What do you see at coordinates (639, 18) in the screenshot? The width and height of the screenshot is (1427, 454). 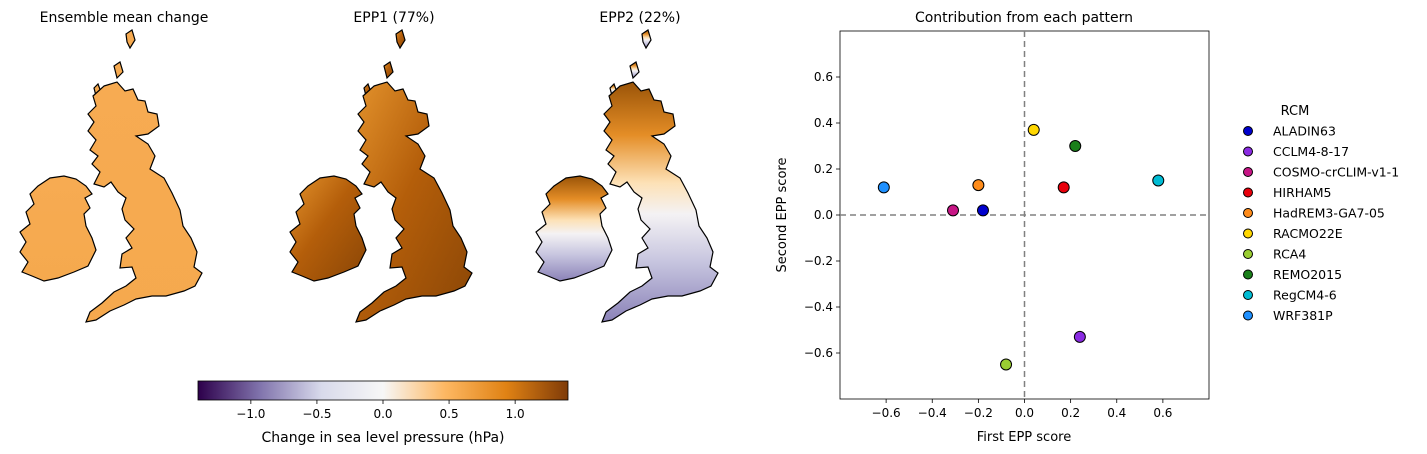 I see `map-title-3: EPP2 (22%)` at bounding box center [639, 18].